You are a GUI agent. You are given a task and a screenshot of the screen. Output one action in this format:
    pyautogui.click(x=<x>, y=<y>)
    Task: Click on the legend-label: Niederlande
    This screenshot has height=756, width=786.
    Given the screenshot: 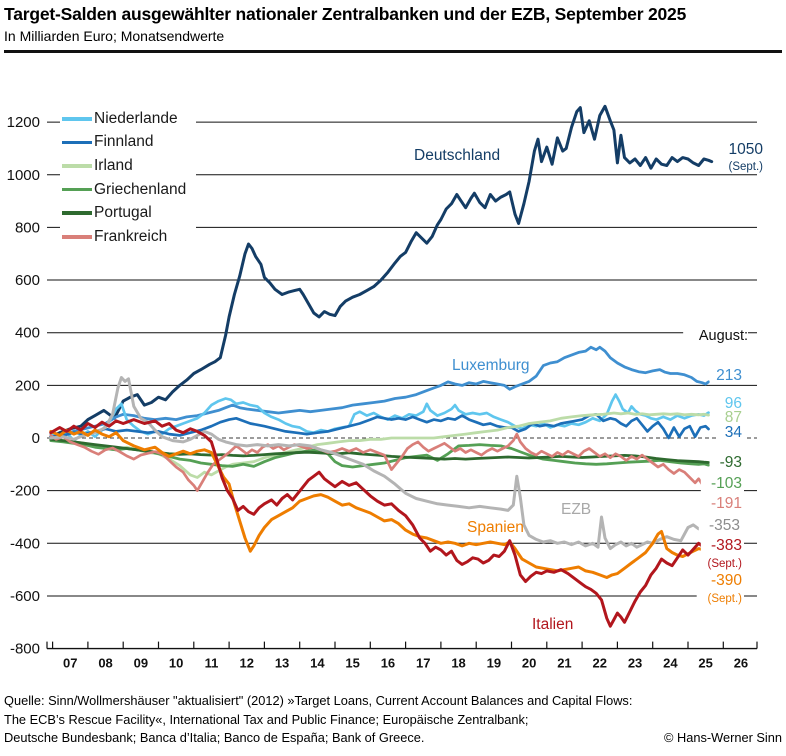 What is the action you would take?
    pyautogui.click(x=136, y=118)
    